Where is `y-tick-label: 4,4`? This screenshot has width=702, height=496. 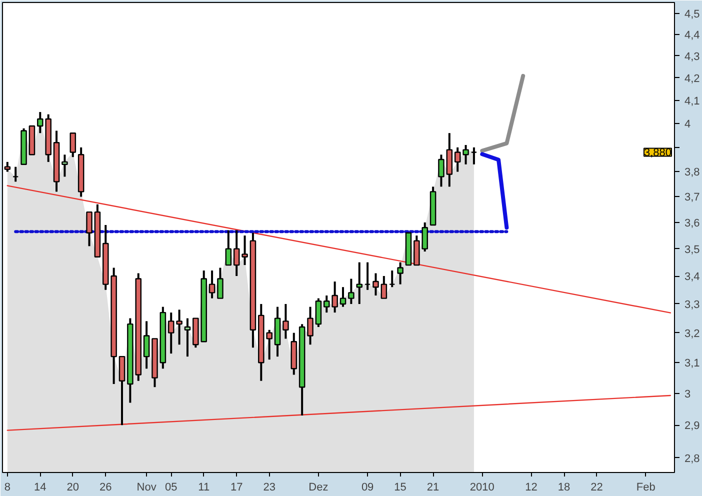 y-tick-label: 4,4 is located at coordinates (692, 35).